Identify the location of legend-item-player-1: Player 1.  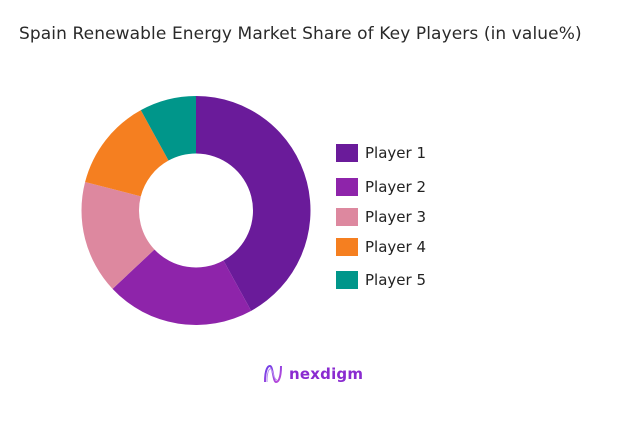
(381, 153).